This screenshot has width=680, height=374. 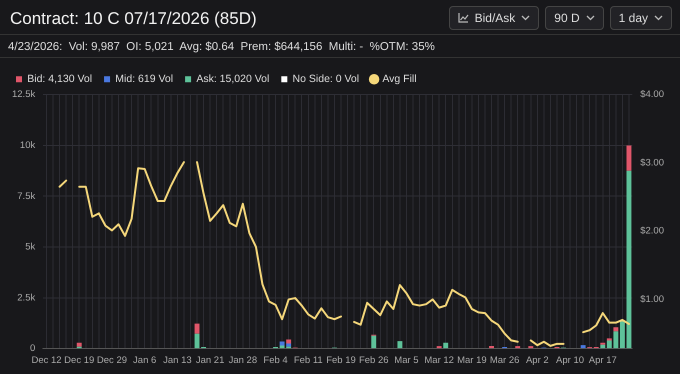 What do you see at coordinates (28, 145) in the screenshot?
I see `y-tick-label: 10k` at bounding box center [28, 145].